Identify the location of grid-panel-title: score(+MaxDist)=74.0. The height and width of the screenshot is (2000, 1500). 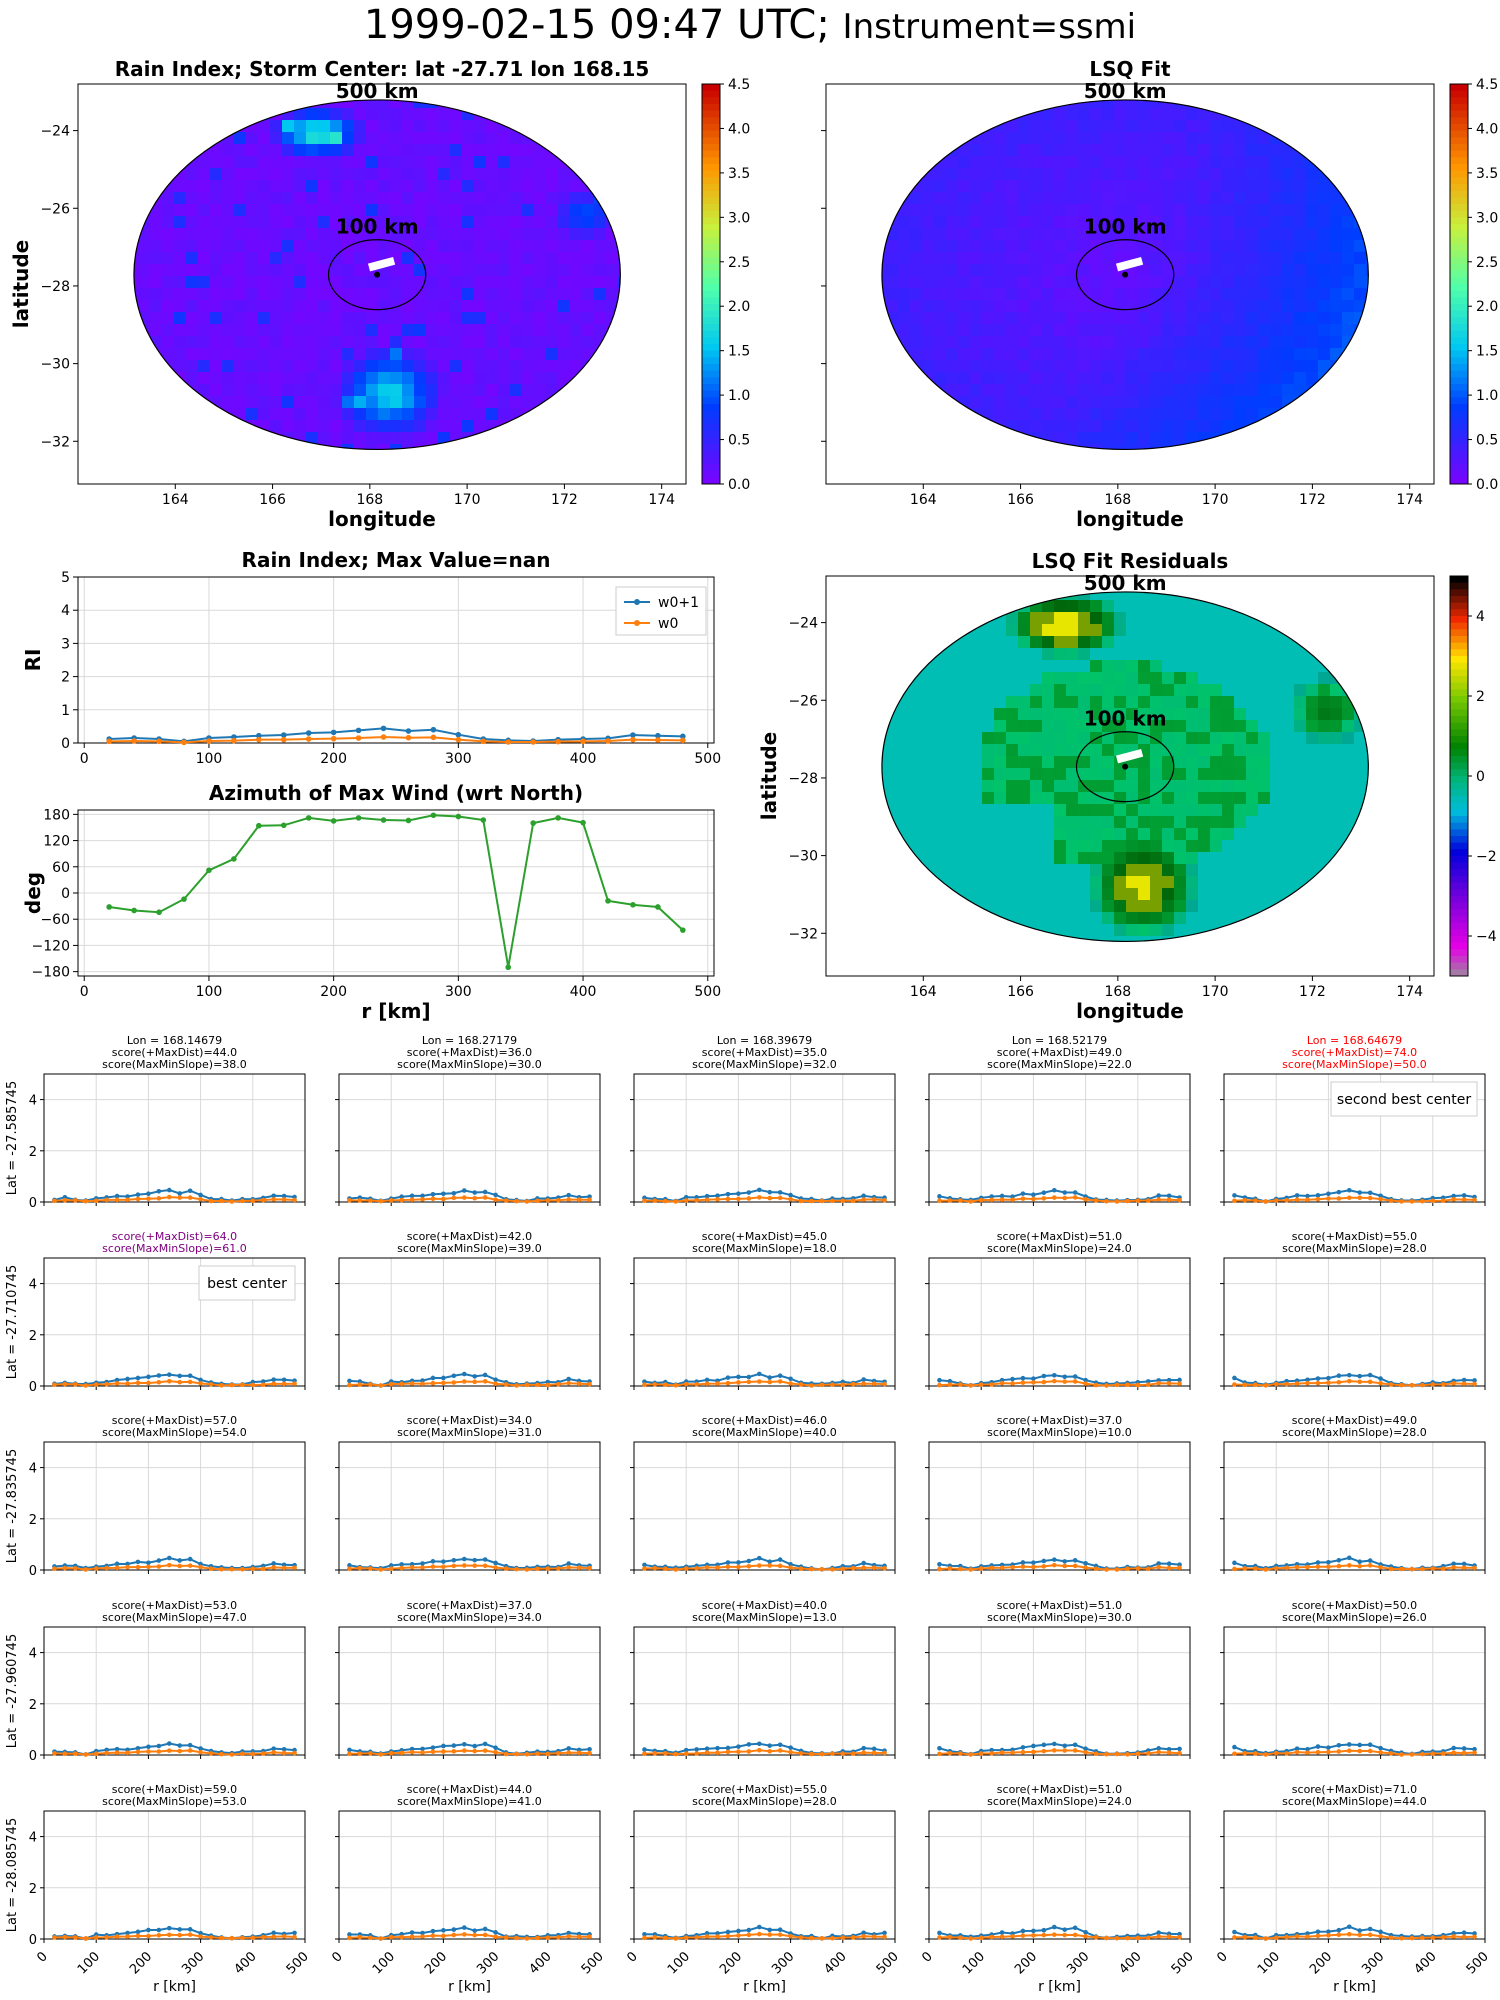
(1354, 1052).